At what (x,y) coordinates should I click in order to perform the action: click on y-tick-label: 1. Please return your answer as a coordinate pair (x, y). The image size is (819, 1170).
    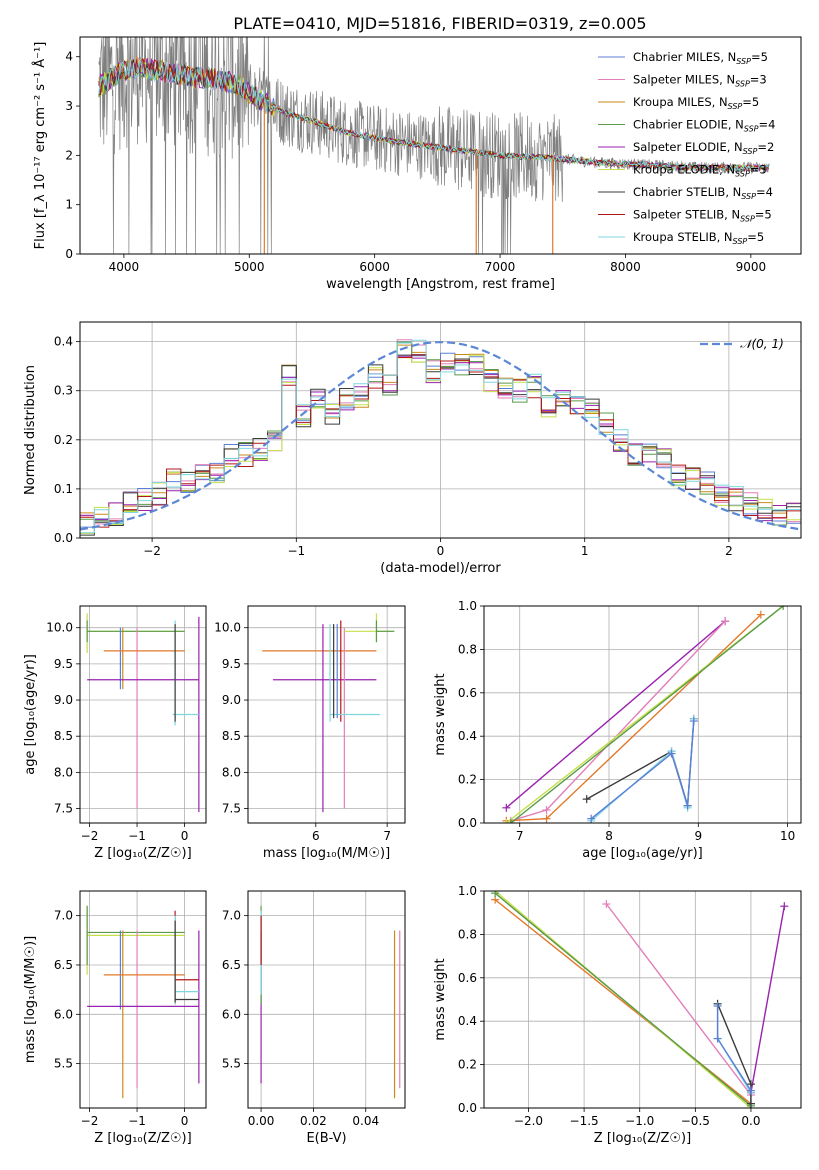
    Looking at the image, I should click on (69, 205).